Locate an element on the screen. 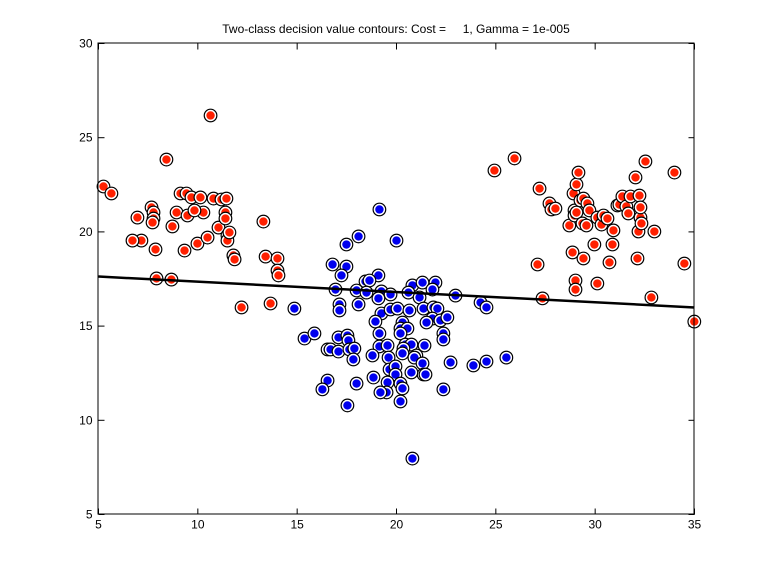  y-tick-label: 5 is located at coordinates (89, 515).